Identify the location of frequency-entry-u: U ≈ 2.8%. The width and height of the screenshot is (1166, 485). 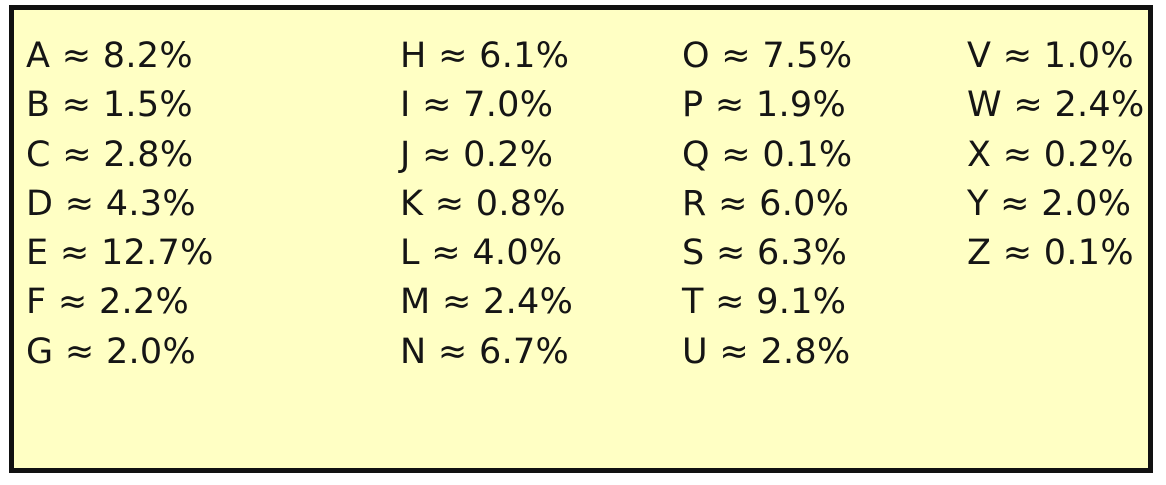
(767, 352).